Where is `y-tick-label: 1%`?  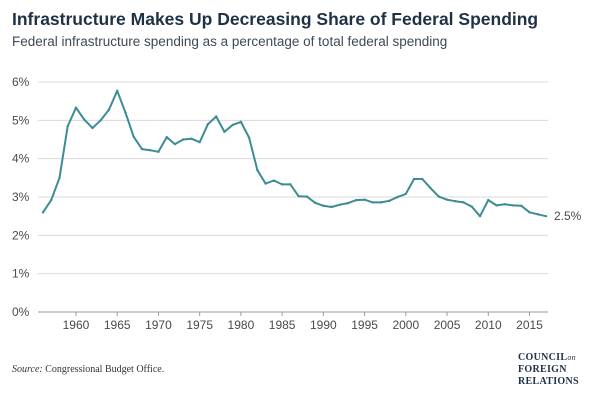
y-tick-label: 1% is located at coordinates (21, 274).